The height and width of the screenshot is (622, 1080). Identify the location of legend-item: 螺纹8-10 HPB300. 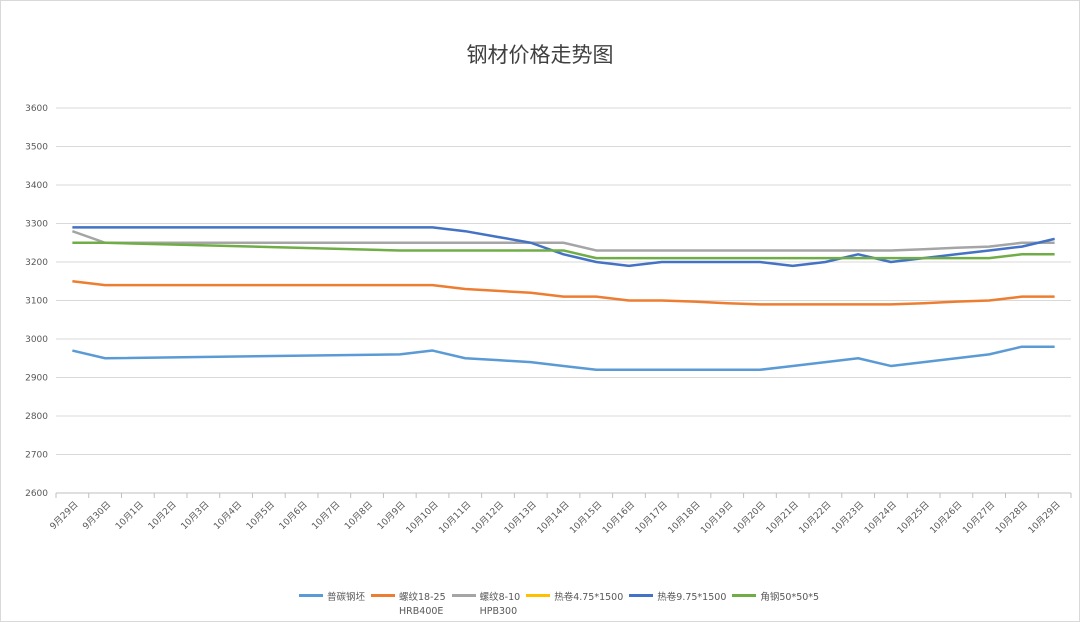
(486, 603).